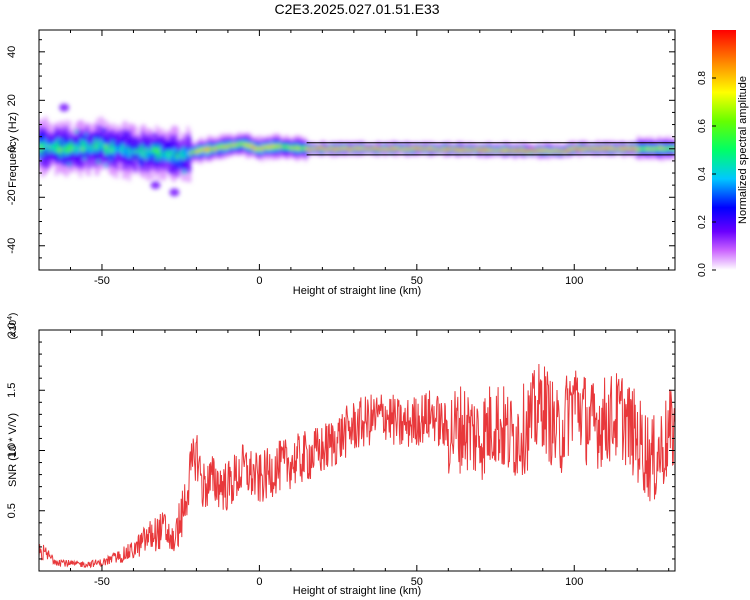 The height and width of the screenshot is (600, 750). I want to click on colorbar-tick-label: 0.6, so click(702, 126).